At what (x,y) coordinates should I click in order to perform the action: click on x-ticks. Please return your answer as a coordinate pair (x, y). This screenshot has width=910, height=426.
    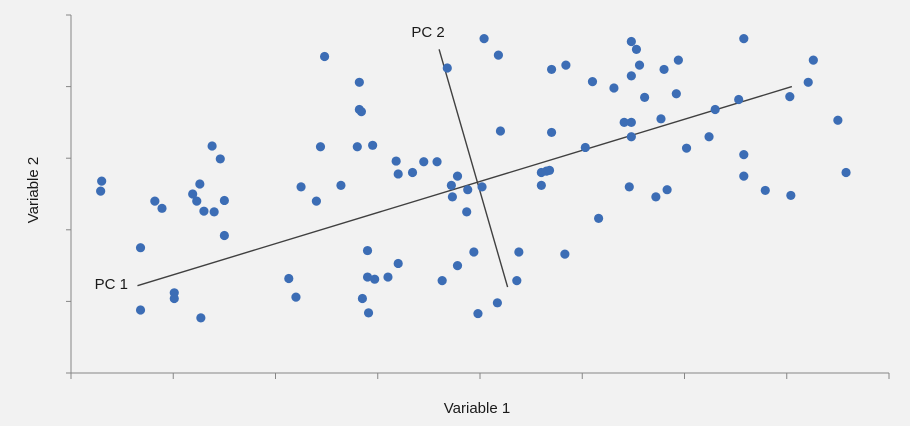
    Looking at the image, I should click on (480, 376).